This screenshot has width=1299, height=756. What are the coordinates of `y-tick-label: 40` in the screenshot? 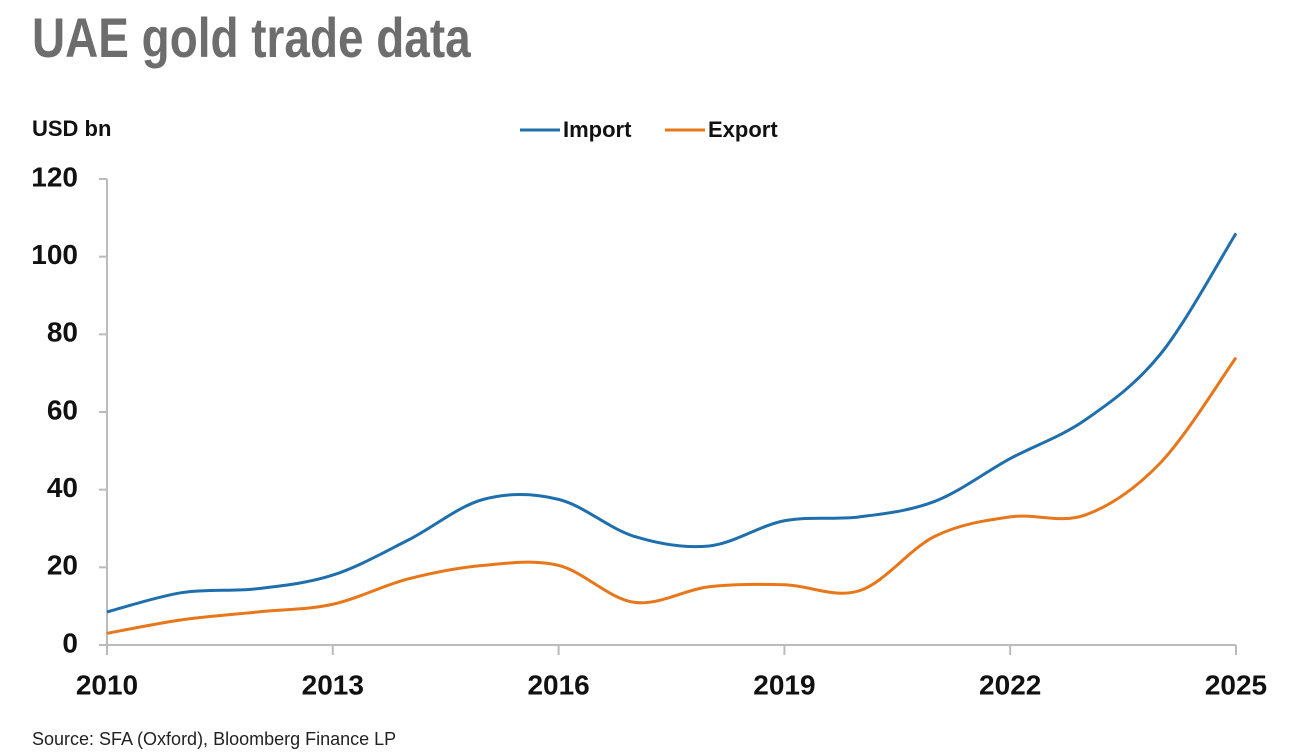 It's located at (62, 487).